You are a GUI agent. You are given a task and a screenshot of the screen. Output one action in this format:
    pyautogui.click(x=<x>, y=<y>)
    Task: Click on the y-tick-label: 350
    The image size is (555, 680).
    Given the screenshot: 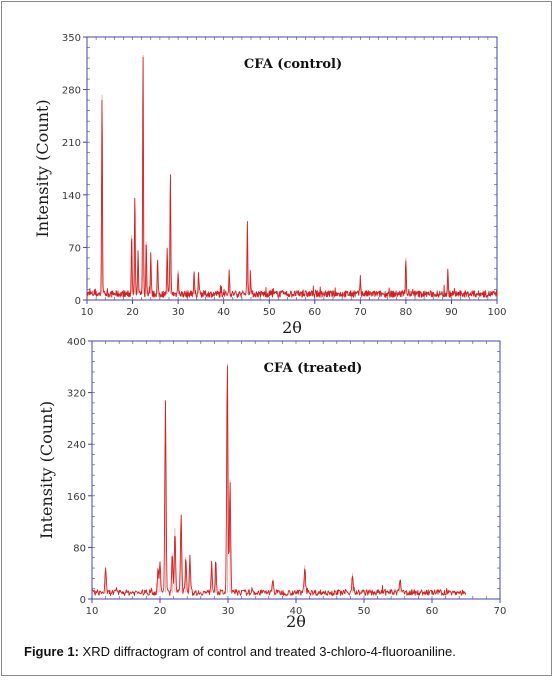 What is the action you would take?
    pyautogui.click(x=71, y=38)
    